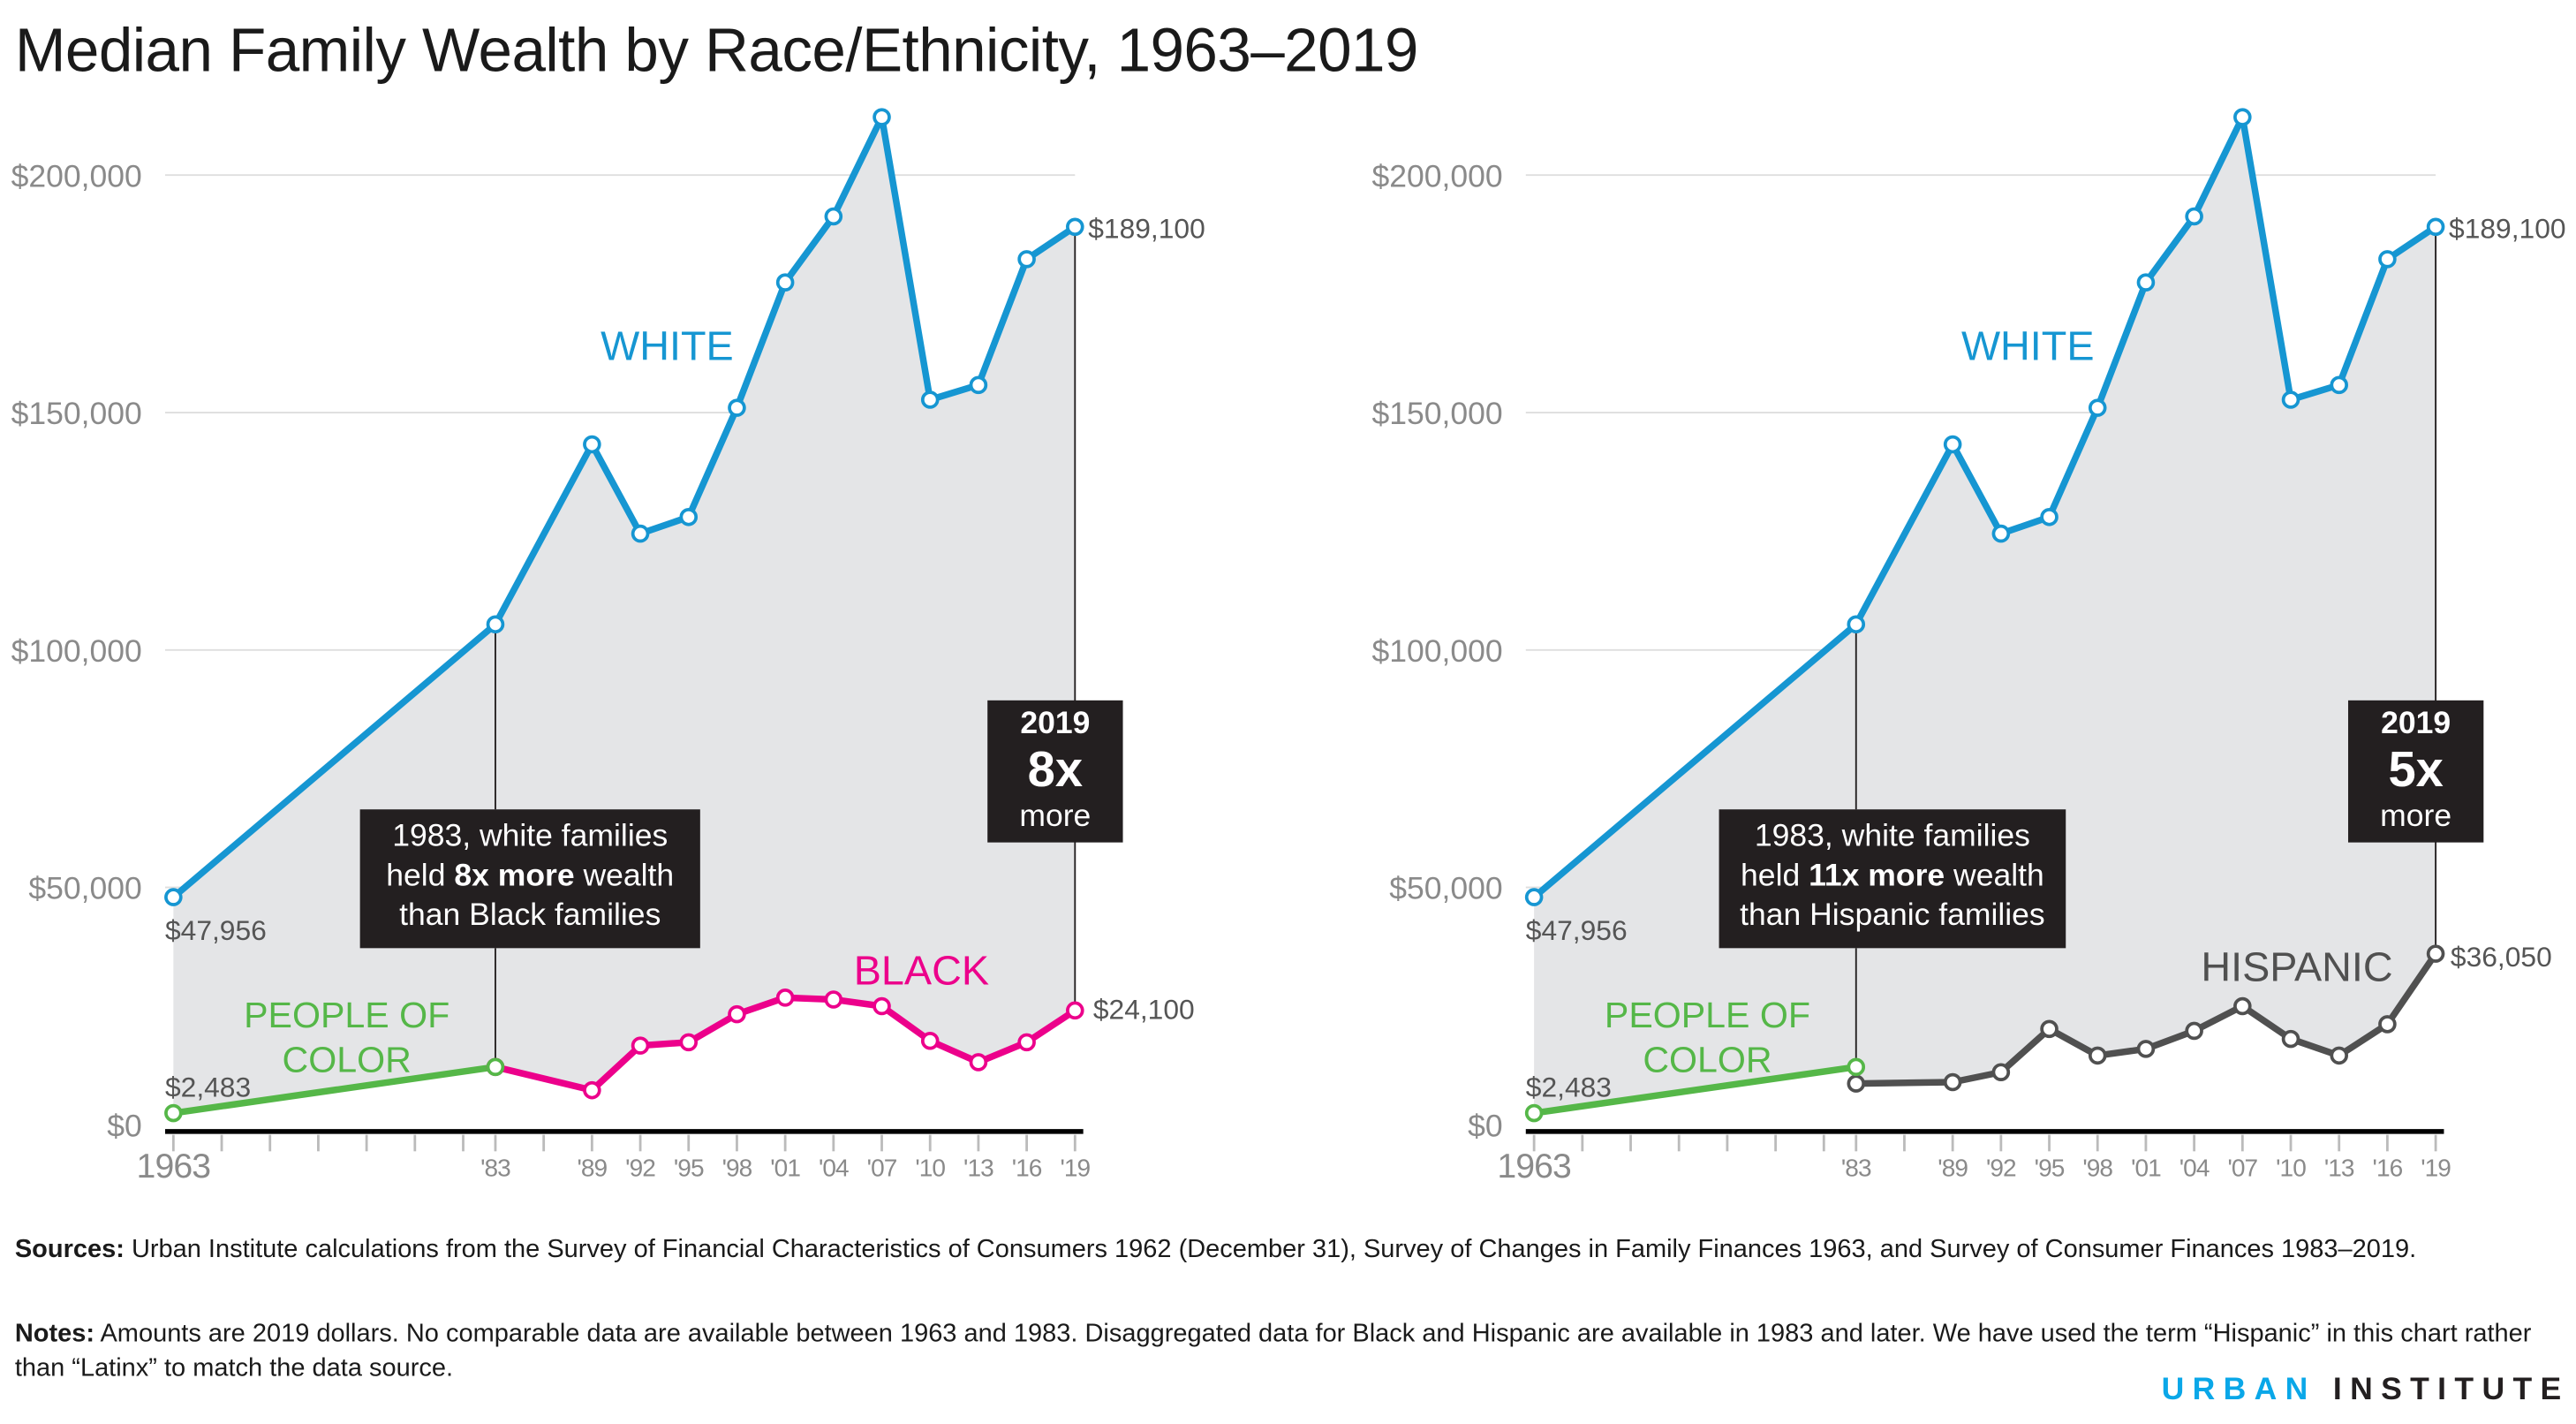 This screenshot has height=1424, width=2576. I want to click on x-tick-label: '89, so click(592, 1167).